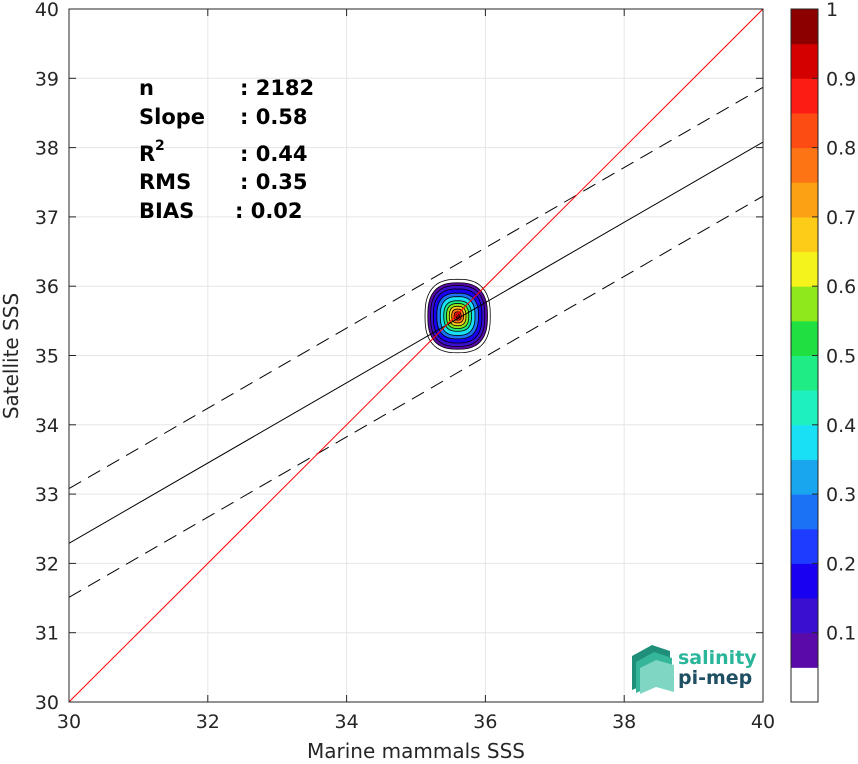  I want to click on colorbar, so click(804, 356).